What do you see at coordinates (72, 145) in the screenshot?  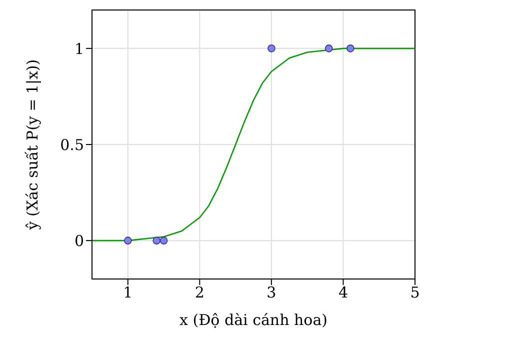 I see `y-tick-label: 0.5` at bounding box center [72, 145].